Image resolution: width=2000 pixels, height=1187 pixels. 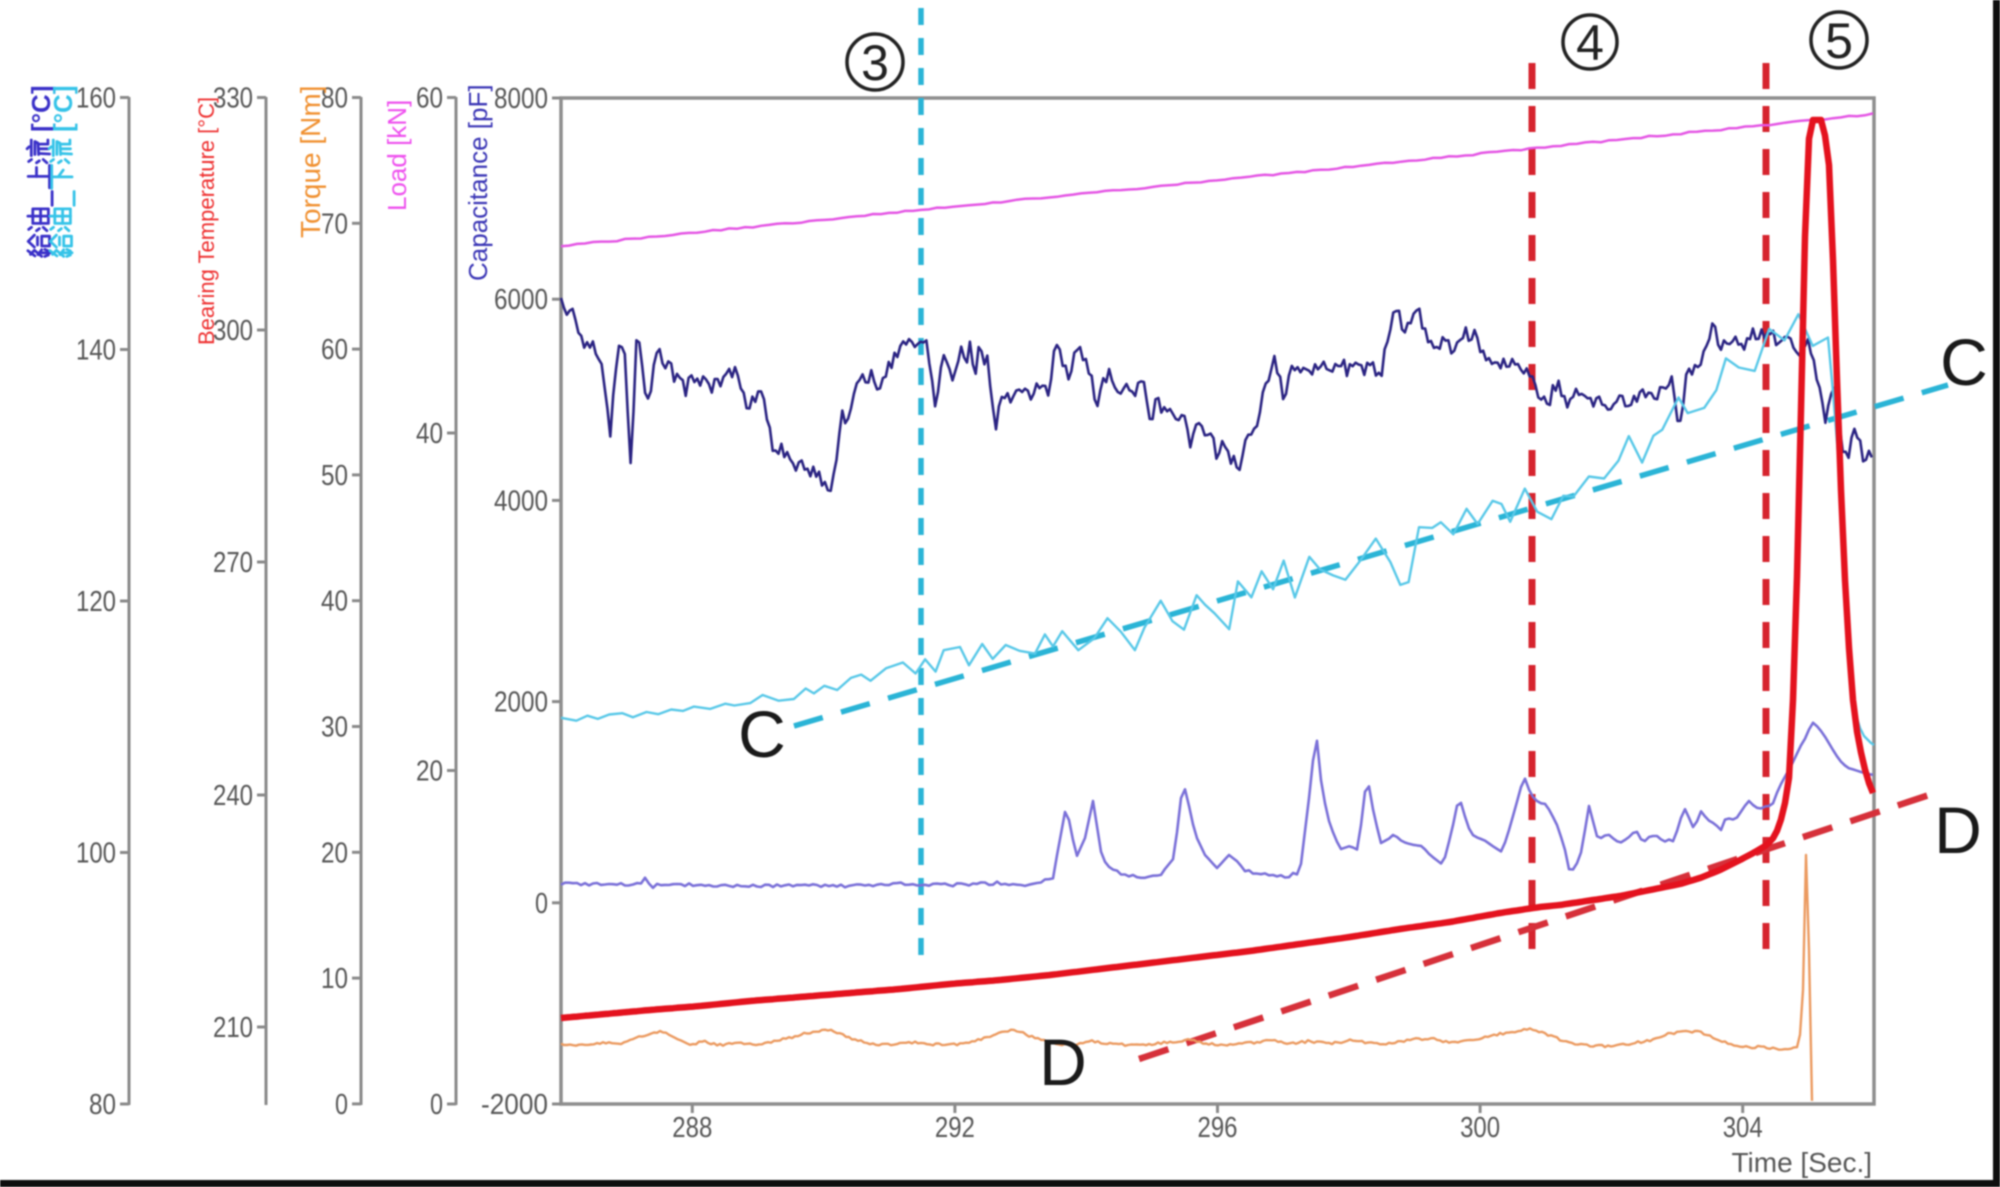 I want to click on svg-text: -2000, so click(x=514, y=1105).